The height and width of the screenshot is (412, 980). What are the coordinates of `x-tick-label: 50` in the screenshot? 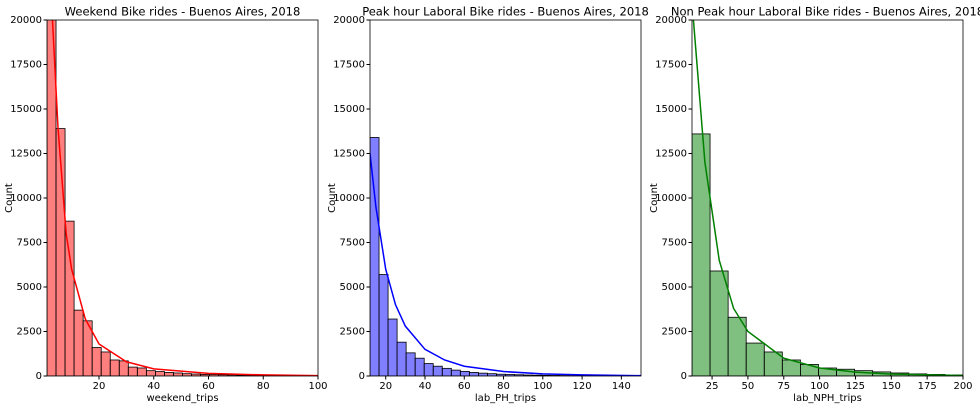 It's located at (748, 386).